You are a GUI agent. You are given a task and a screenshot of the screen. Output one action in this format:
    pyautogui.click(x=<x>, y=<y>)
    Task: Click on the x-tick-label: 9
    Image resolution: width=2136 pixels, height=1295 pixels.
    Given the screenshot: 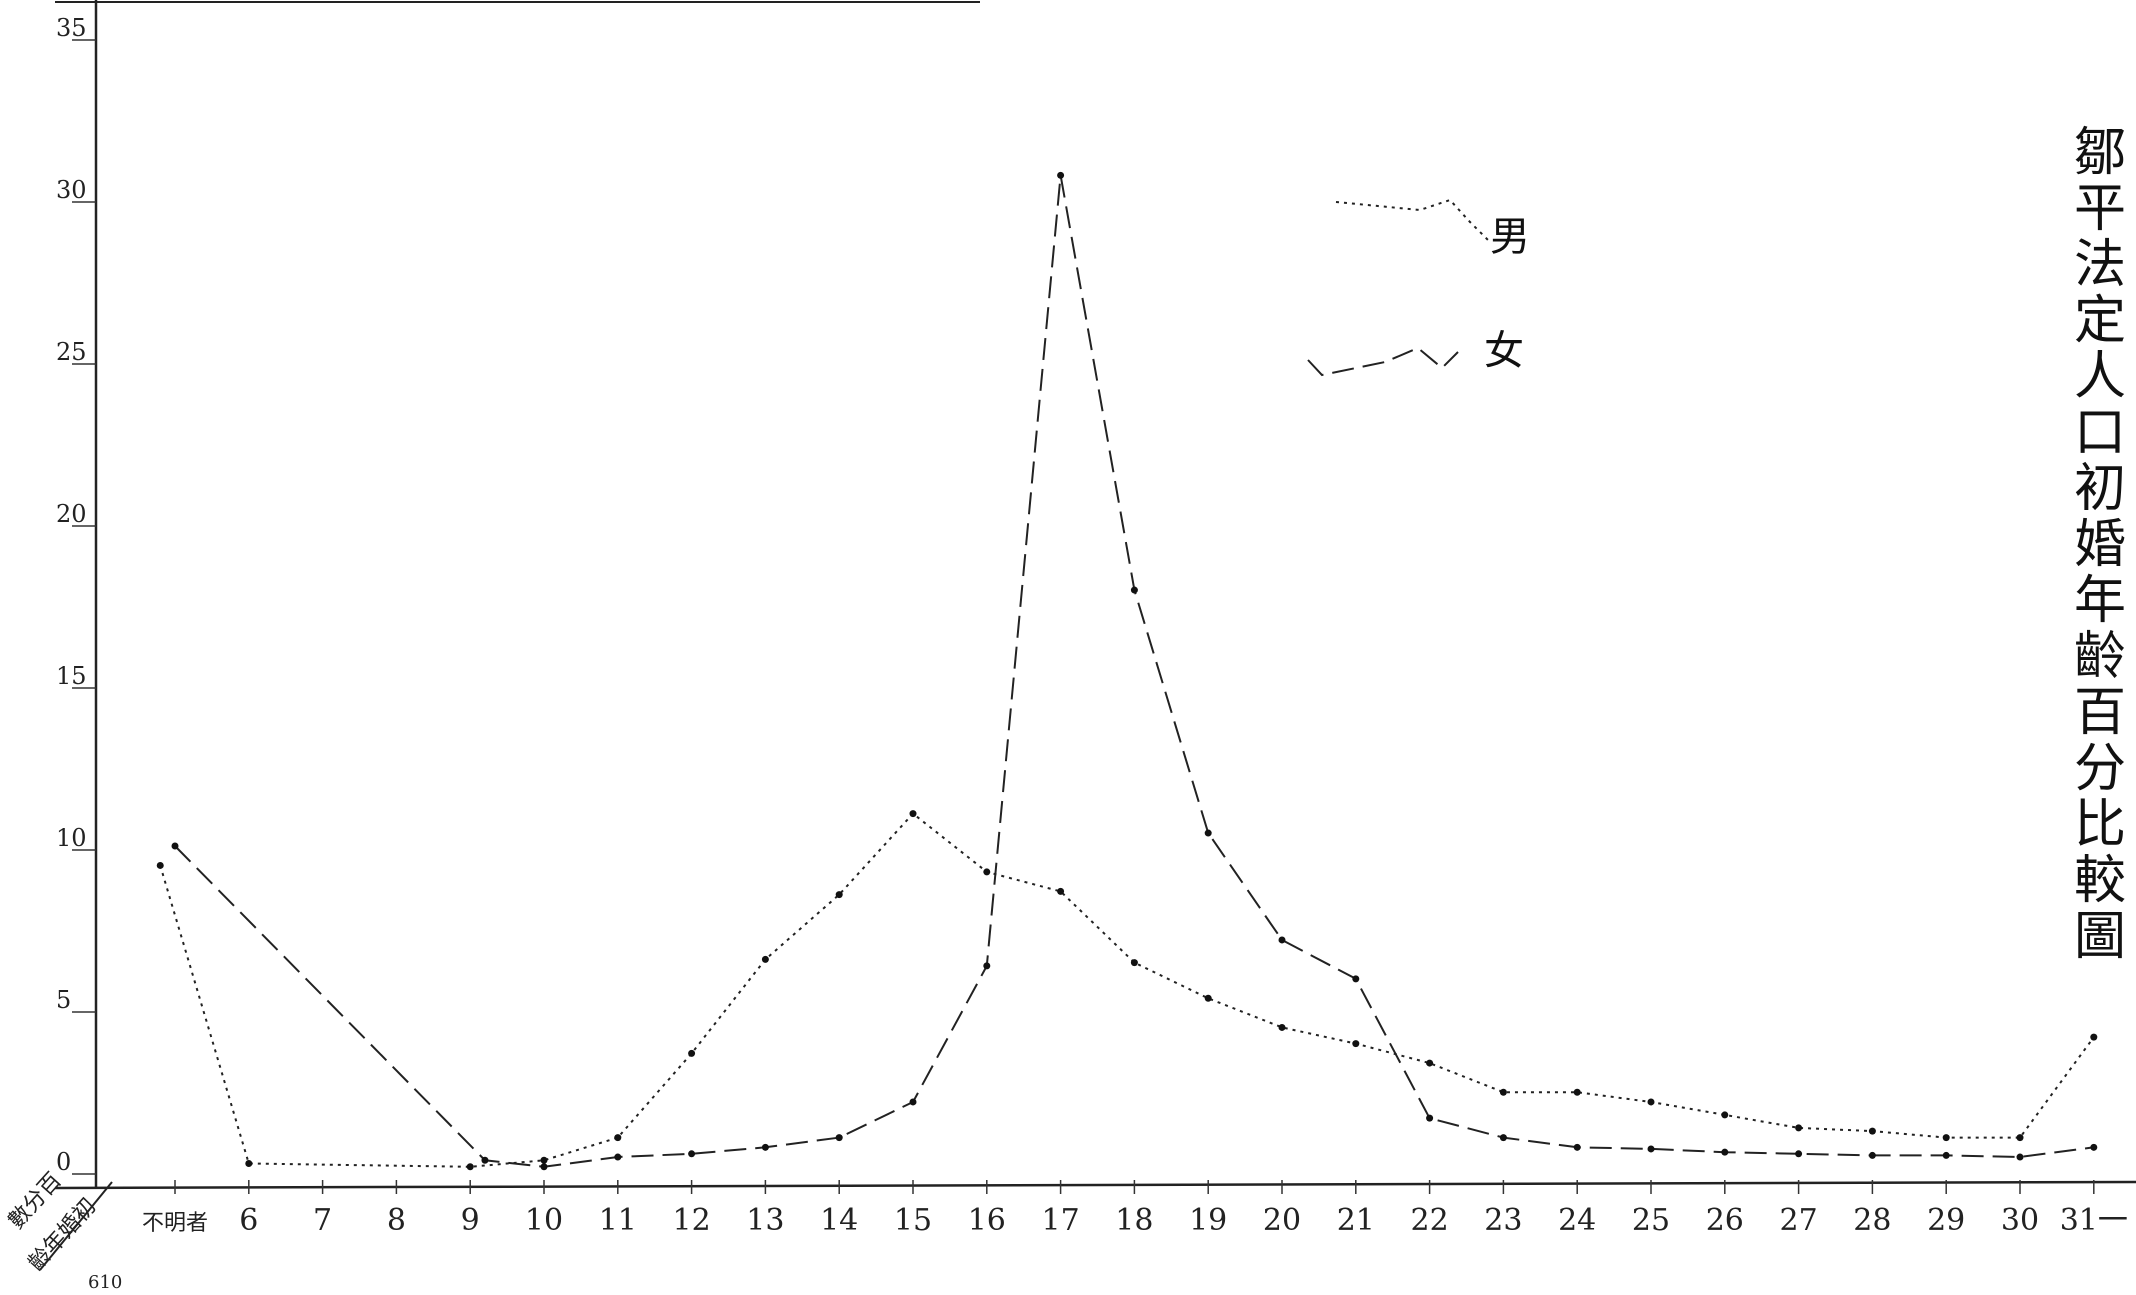 What is the action you would take?
    pyautogui.click(x=470, y=1220)
    